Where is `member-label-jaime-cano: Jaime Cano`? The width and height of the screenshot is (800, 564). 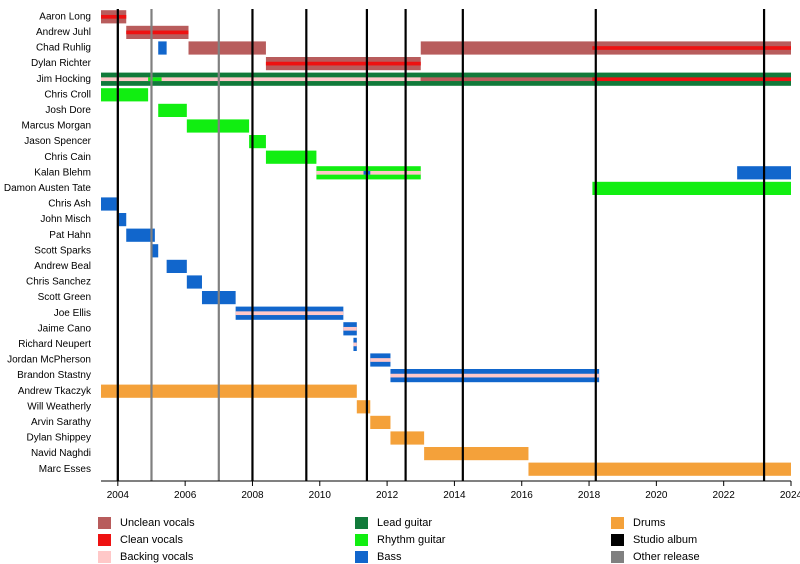
member-label-jaime-cano: Jaime Cano is located at coordinates (65, 328).